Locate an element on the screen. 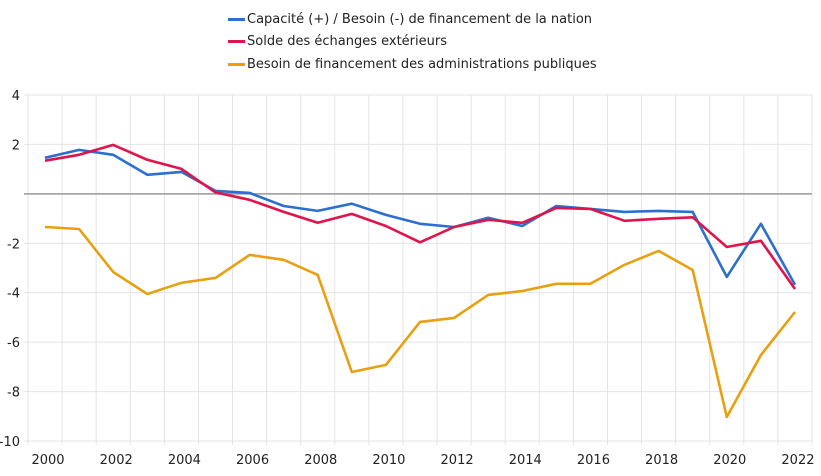  y-tick-label: -2 is located at coordinates (13, 244).